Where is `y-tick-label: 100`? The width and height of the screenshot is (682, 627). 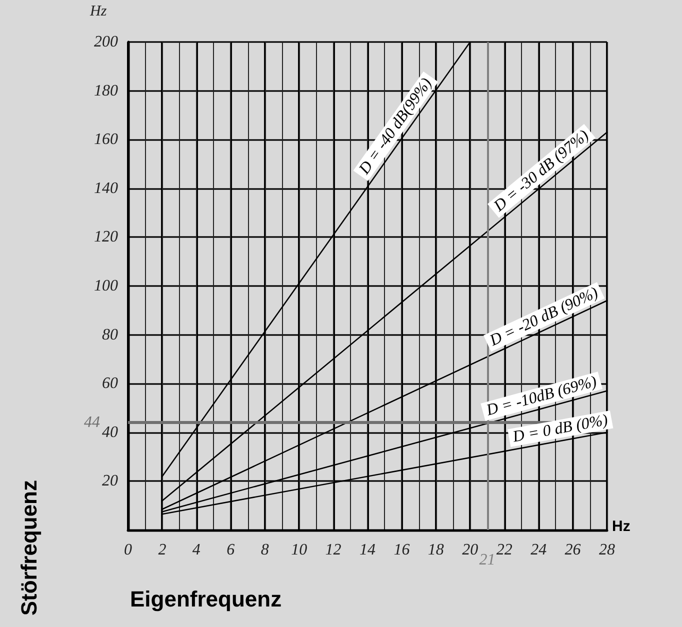 y-tick-label: 100 is located at coordinates (106, 286).